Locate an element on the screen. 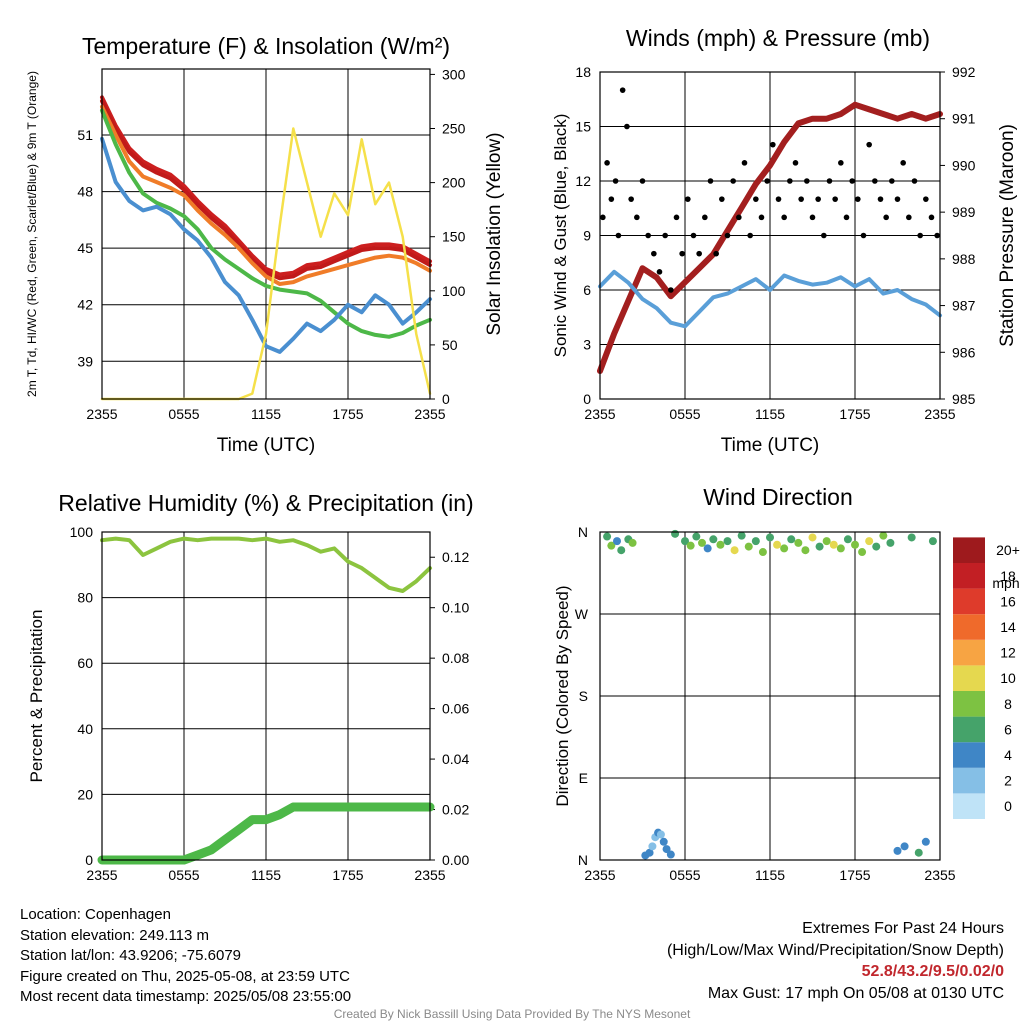  x-tick-label: 0555 is located at coordinates (183, 414).